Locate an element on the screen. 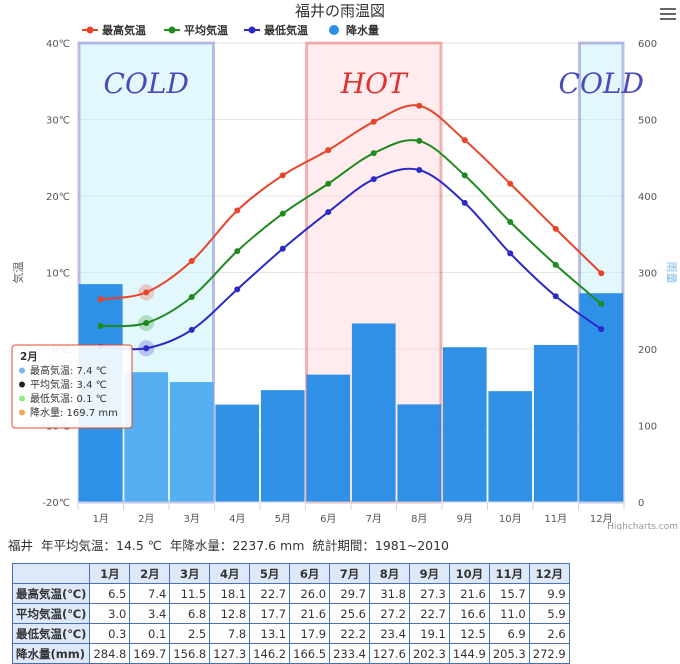 This screenshot has height=664, width=680. legend-label: 平均気温 is located at coordinates (206, 30).